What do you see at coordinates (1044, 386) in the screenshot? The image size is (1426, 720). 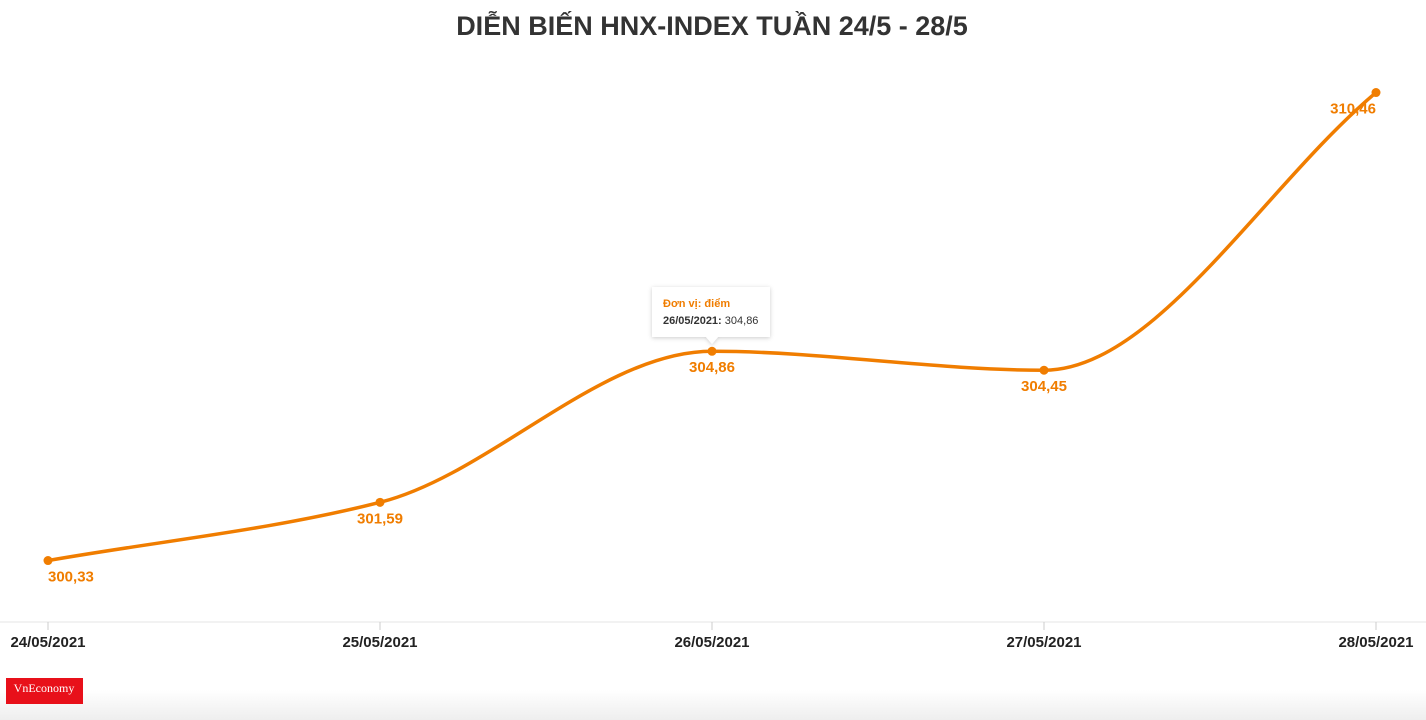 I see `data-label: 304,45` at bounding box center [1044, 386].